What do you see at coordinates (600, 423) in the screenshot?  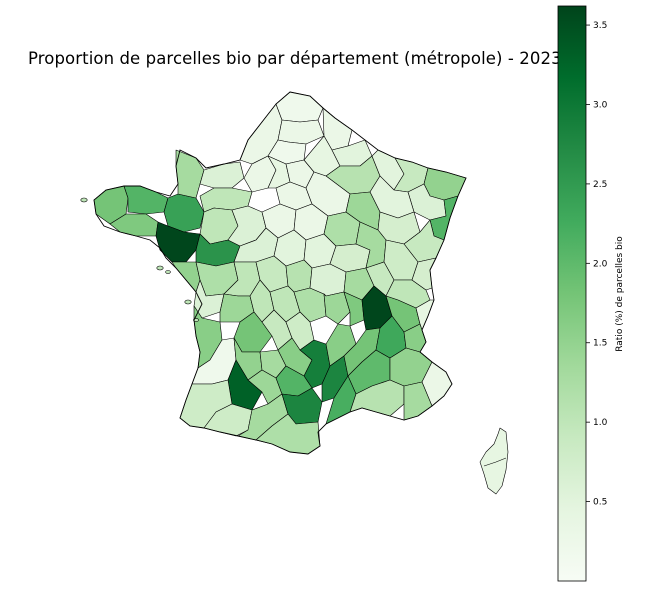 I see `colorbar-tick-label: 1.0` at bounding box center [600, 423].